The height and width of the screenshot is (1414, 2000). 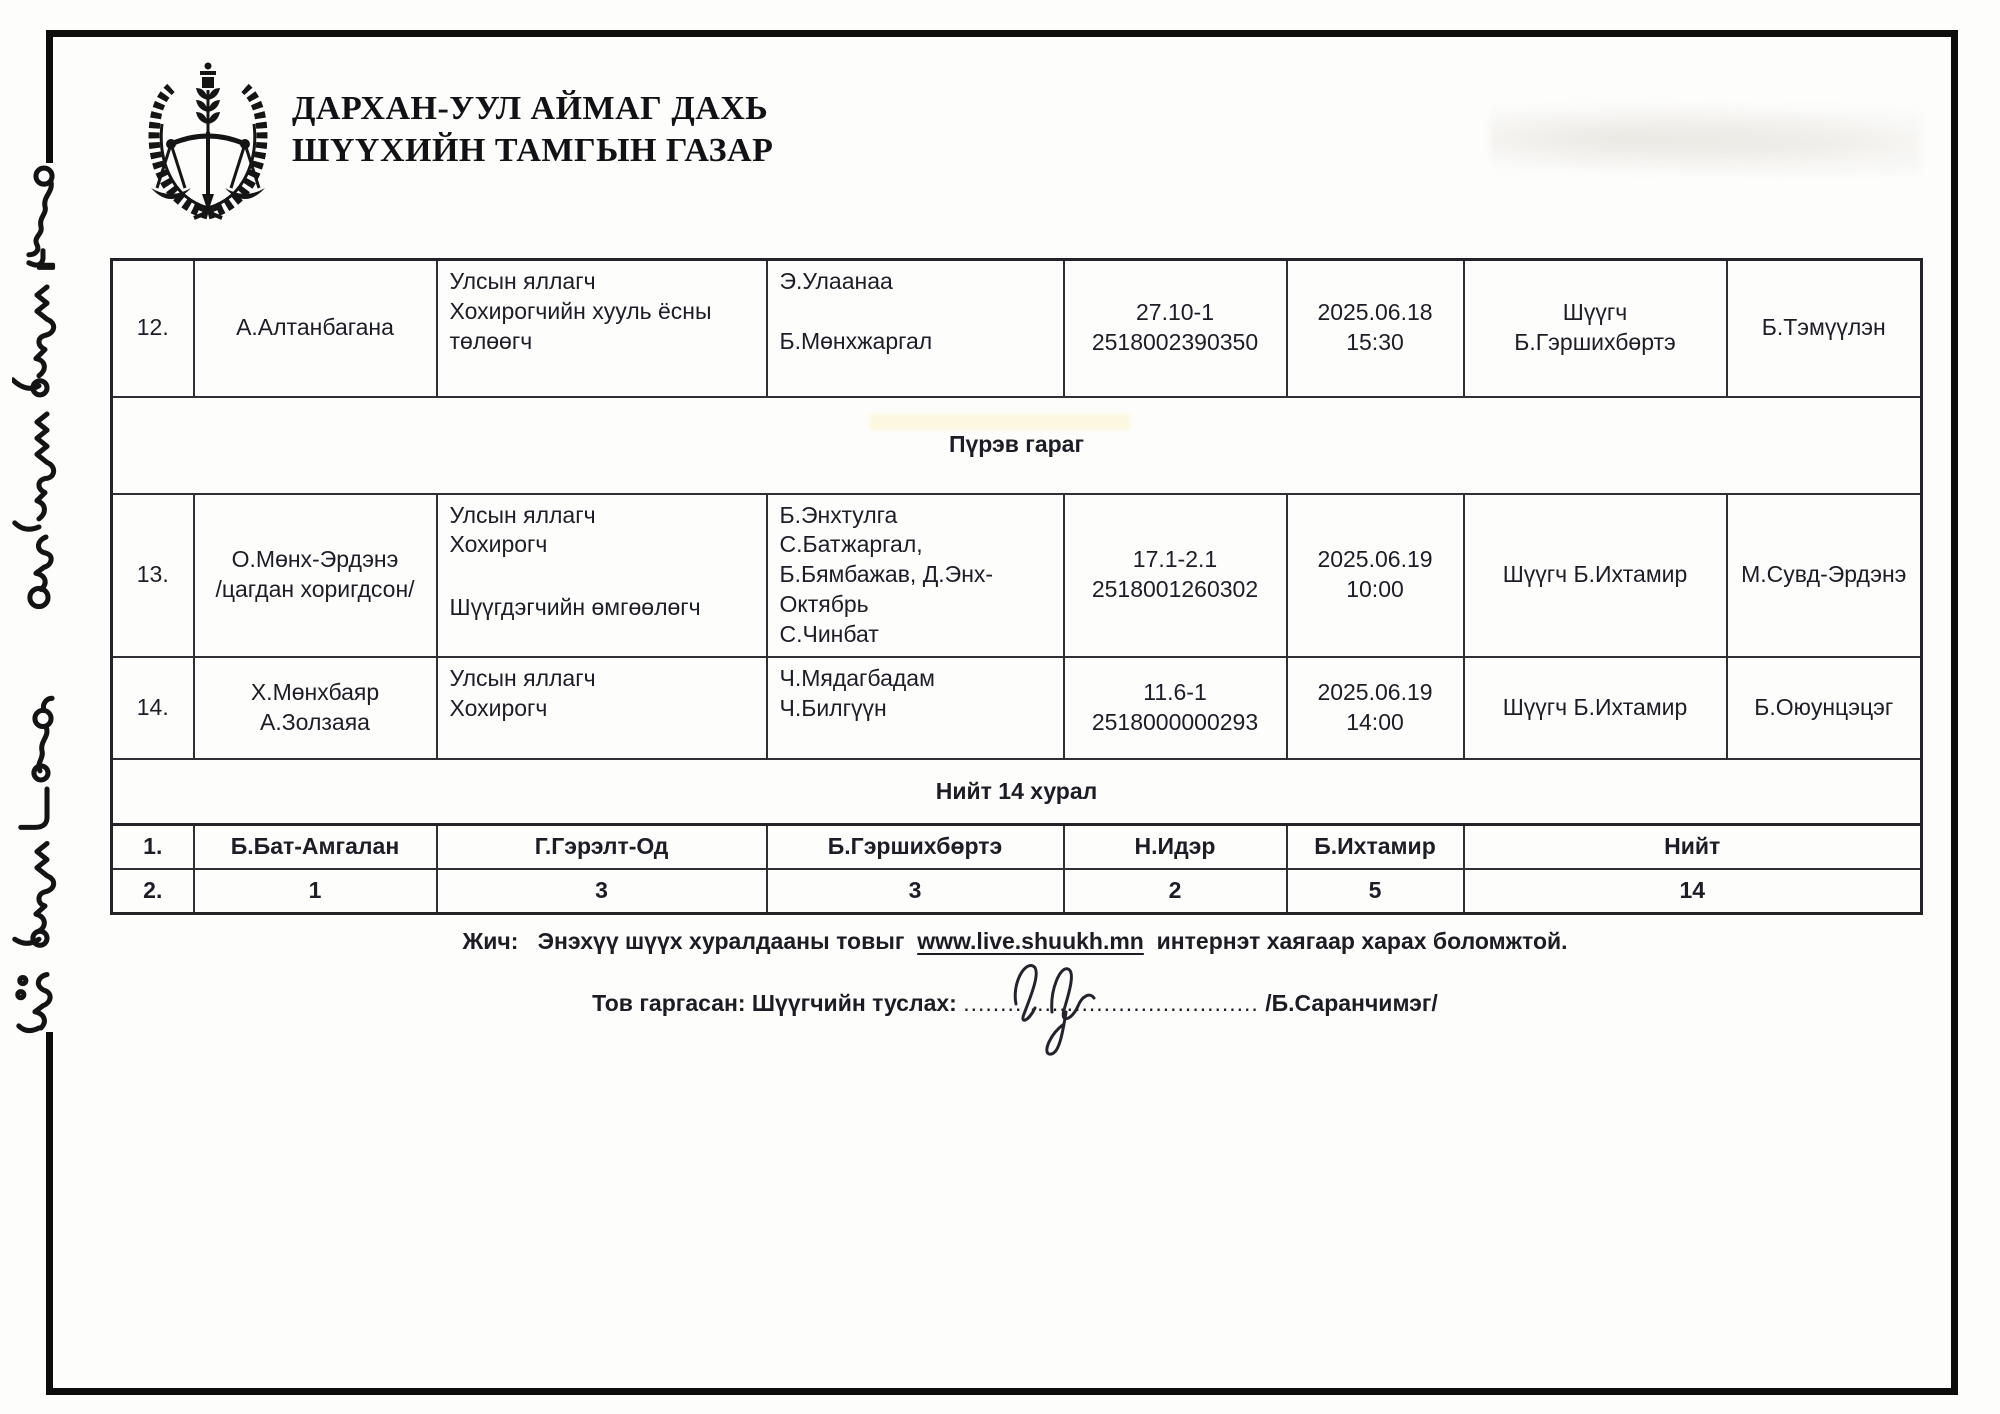 What do you see at coordinates (1824, 707) in the screenshot?
I see `cell-secretary: Б.Оюунцэцэг` at bounding box center [1824, 707].